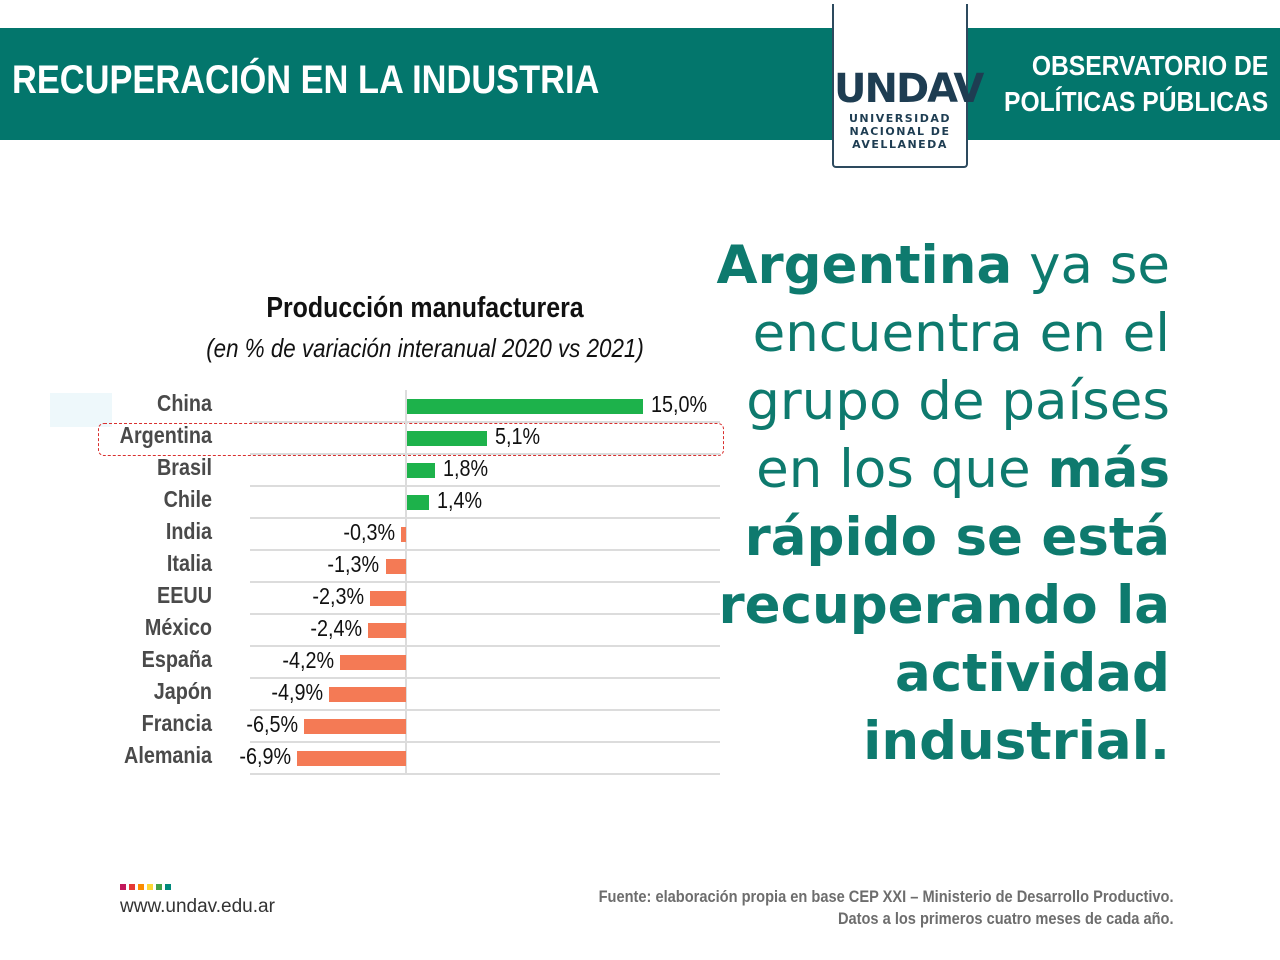 The height and width of the screenshot is (960, 1280). What do you see at coordinates (518, 436) in the screenshot?
I see `value-label: 5,1%` at bounding box center [518, 436].